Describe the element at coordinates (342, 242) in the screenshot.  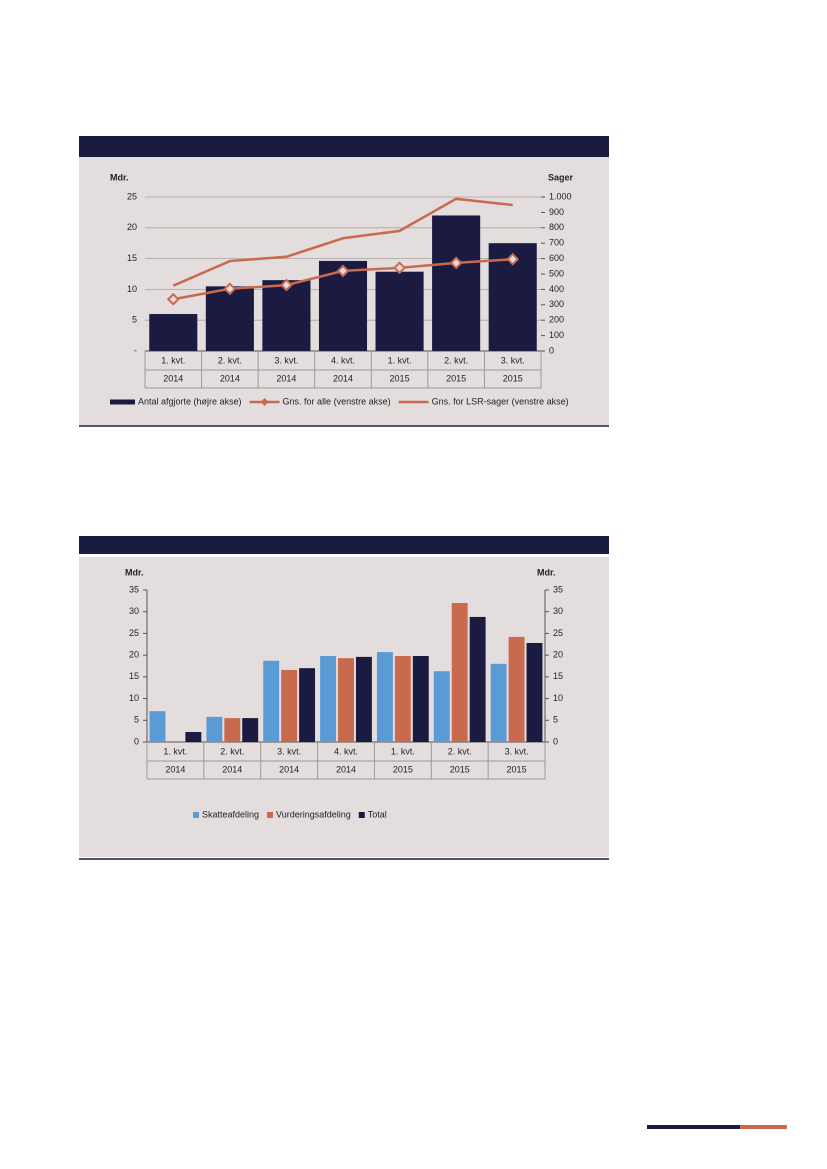
I see `line` at that location.